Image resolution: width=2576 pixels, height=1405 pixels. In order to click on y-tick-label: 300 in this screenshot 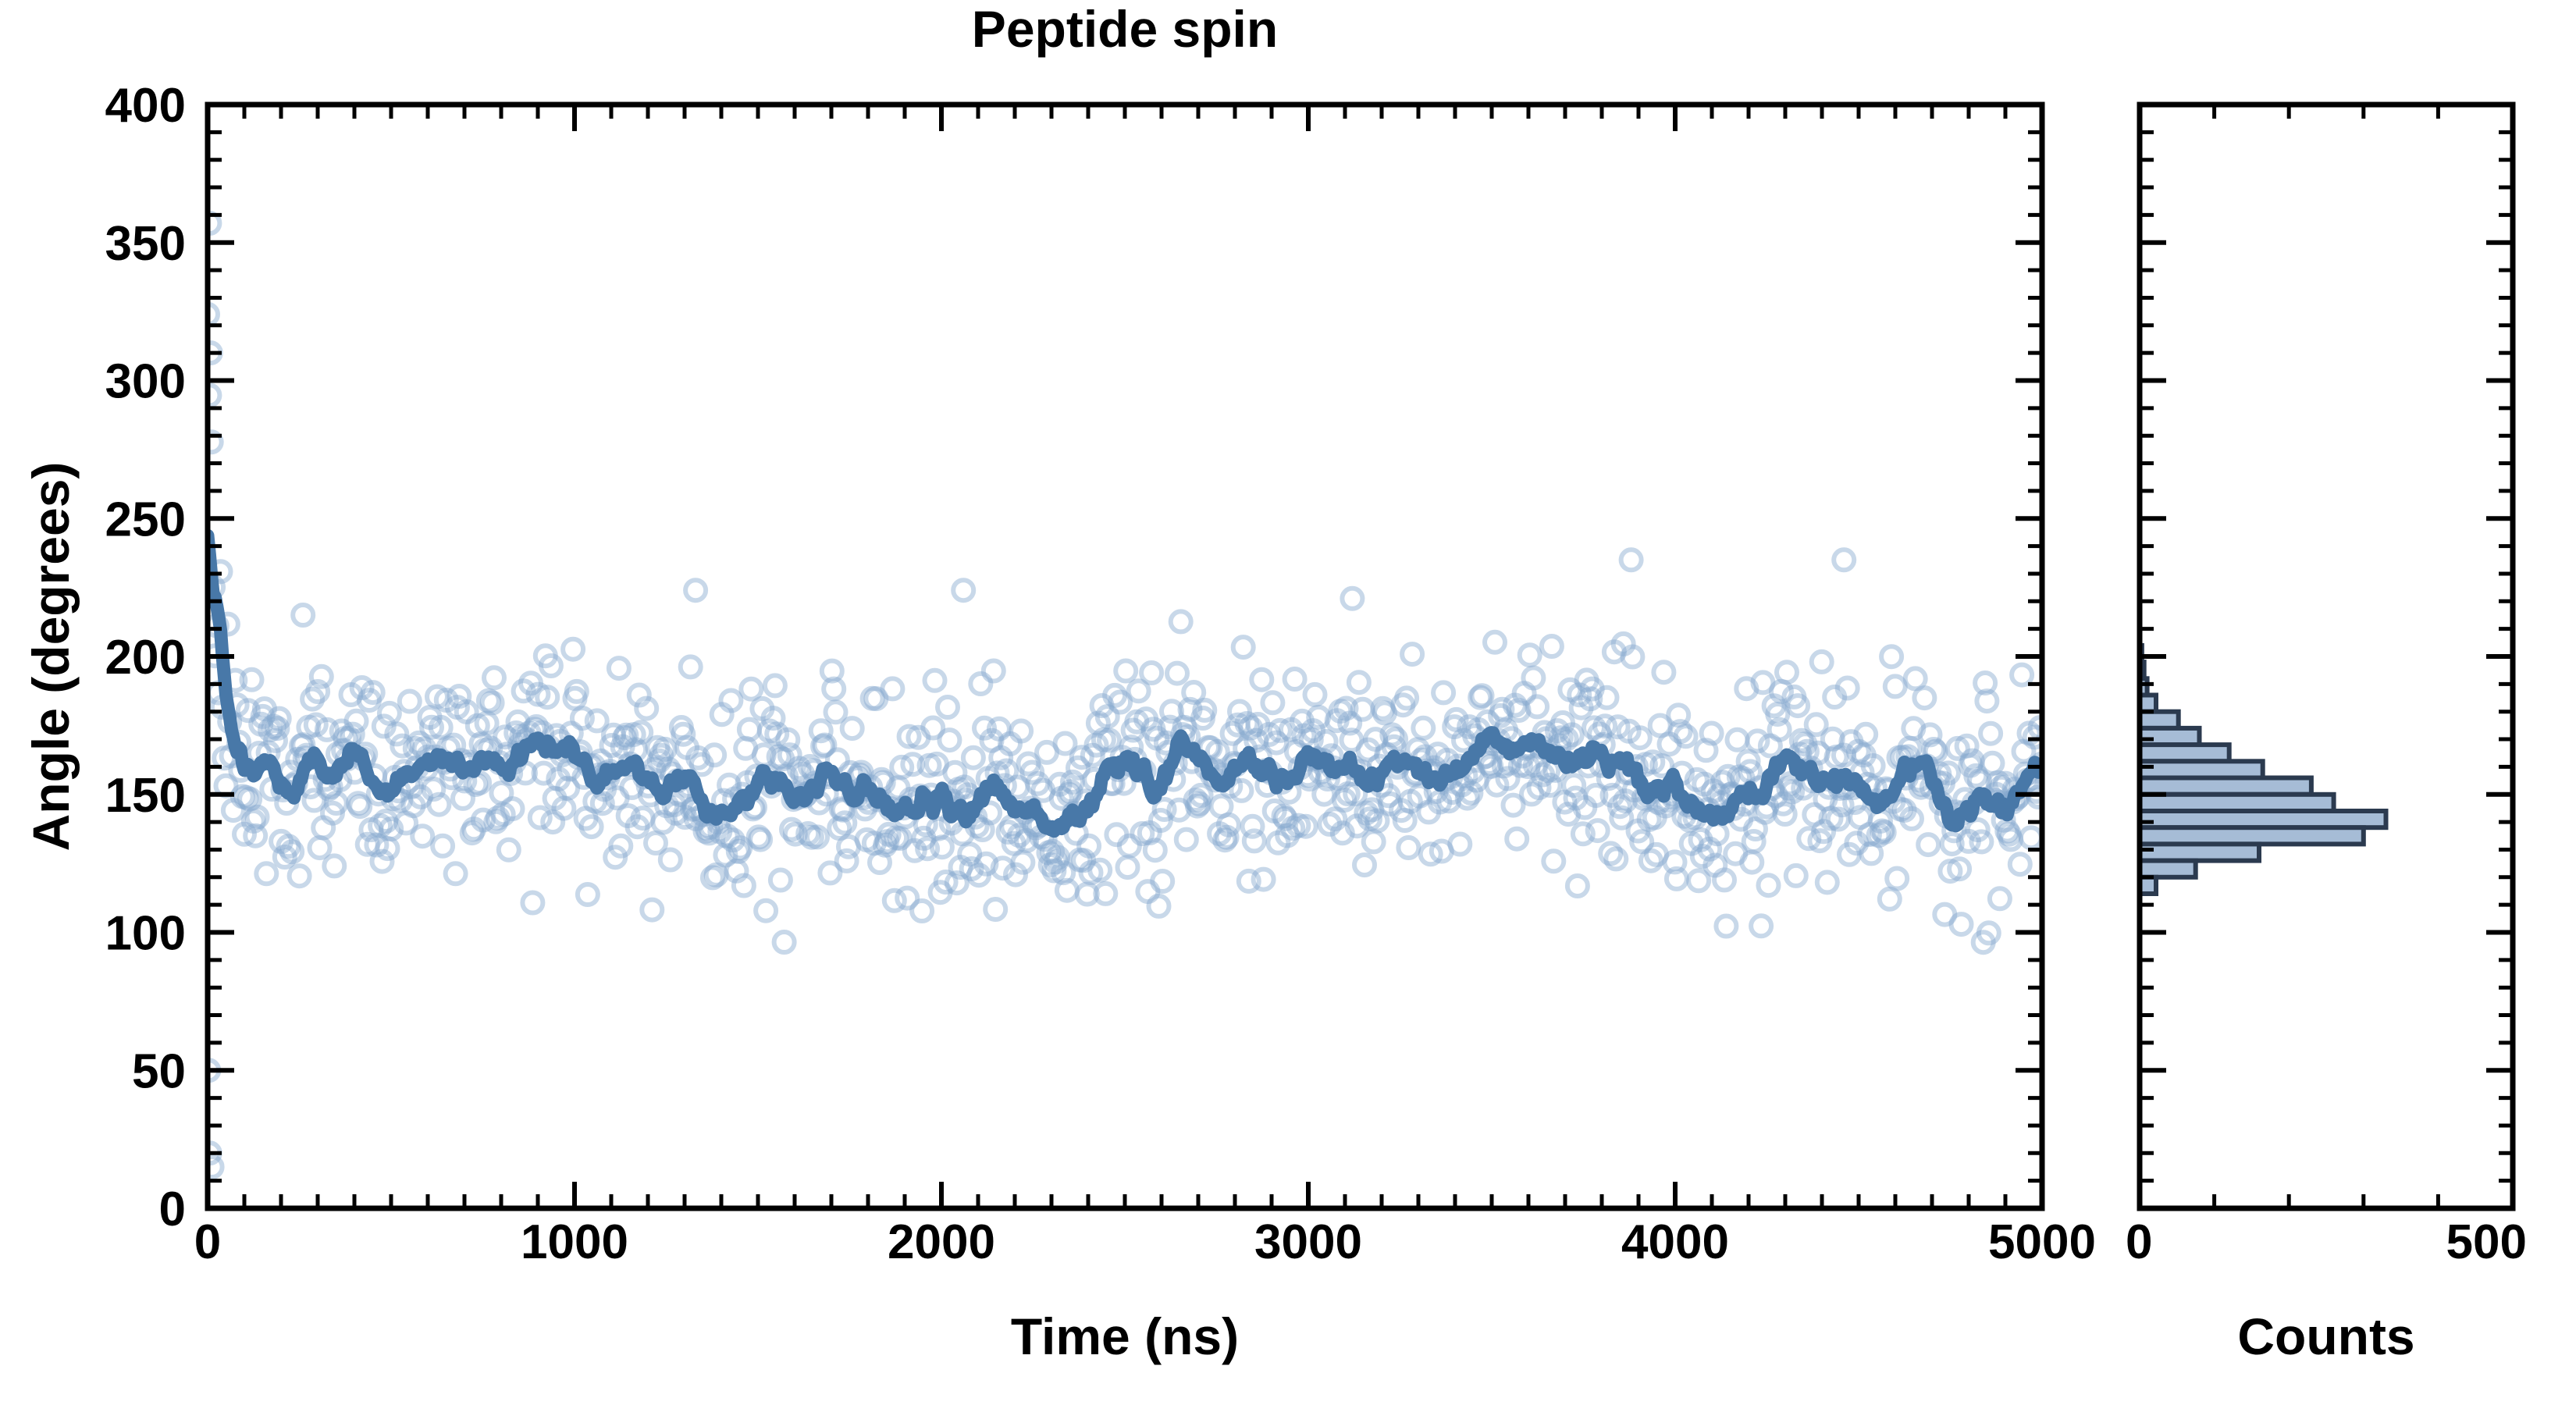, I will do `click(145, 382)`.